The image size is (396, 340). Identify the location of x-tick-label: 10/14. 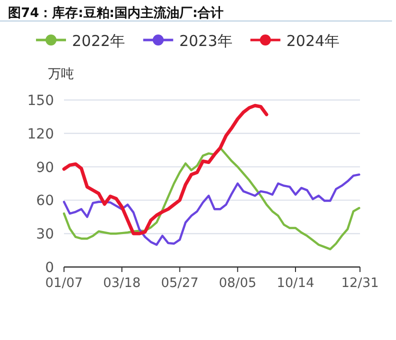
(295, 283).